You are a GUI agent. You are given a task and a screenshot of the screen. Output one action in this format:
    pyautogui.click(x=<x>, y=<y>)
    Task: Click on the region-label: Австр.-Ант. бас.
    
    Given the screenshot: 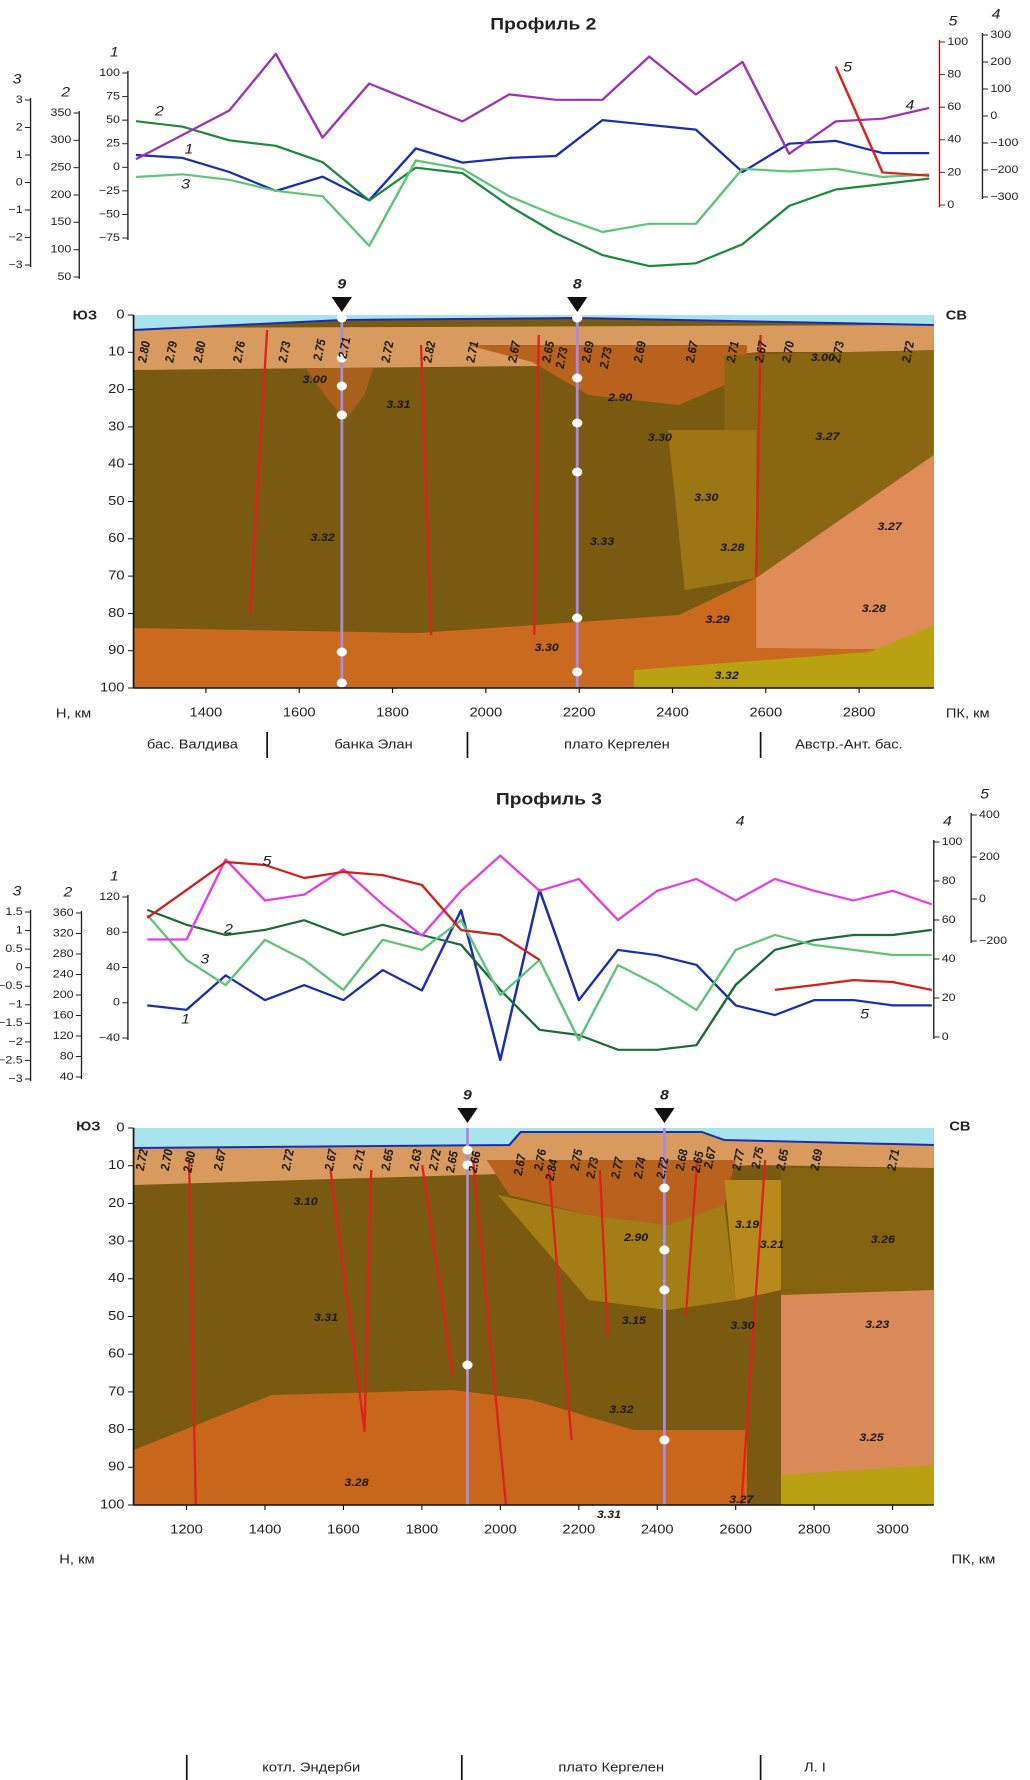 What is the action you would take?
    pyautogui.click(x=849, y=743)
    